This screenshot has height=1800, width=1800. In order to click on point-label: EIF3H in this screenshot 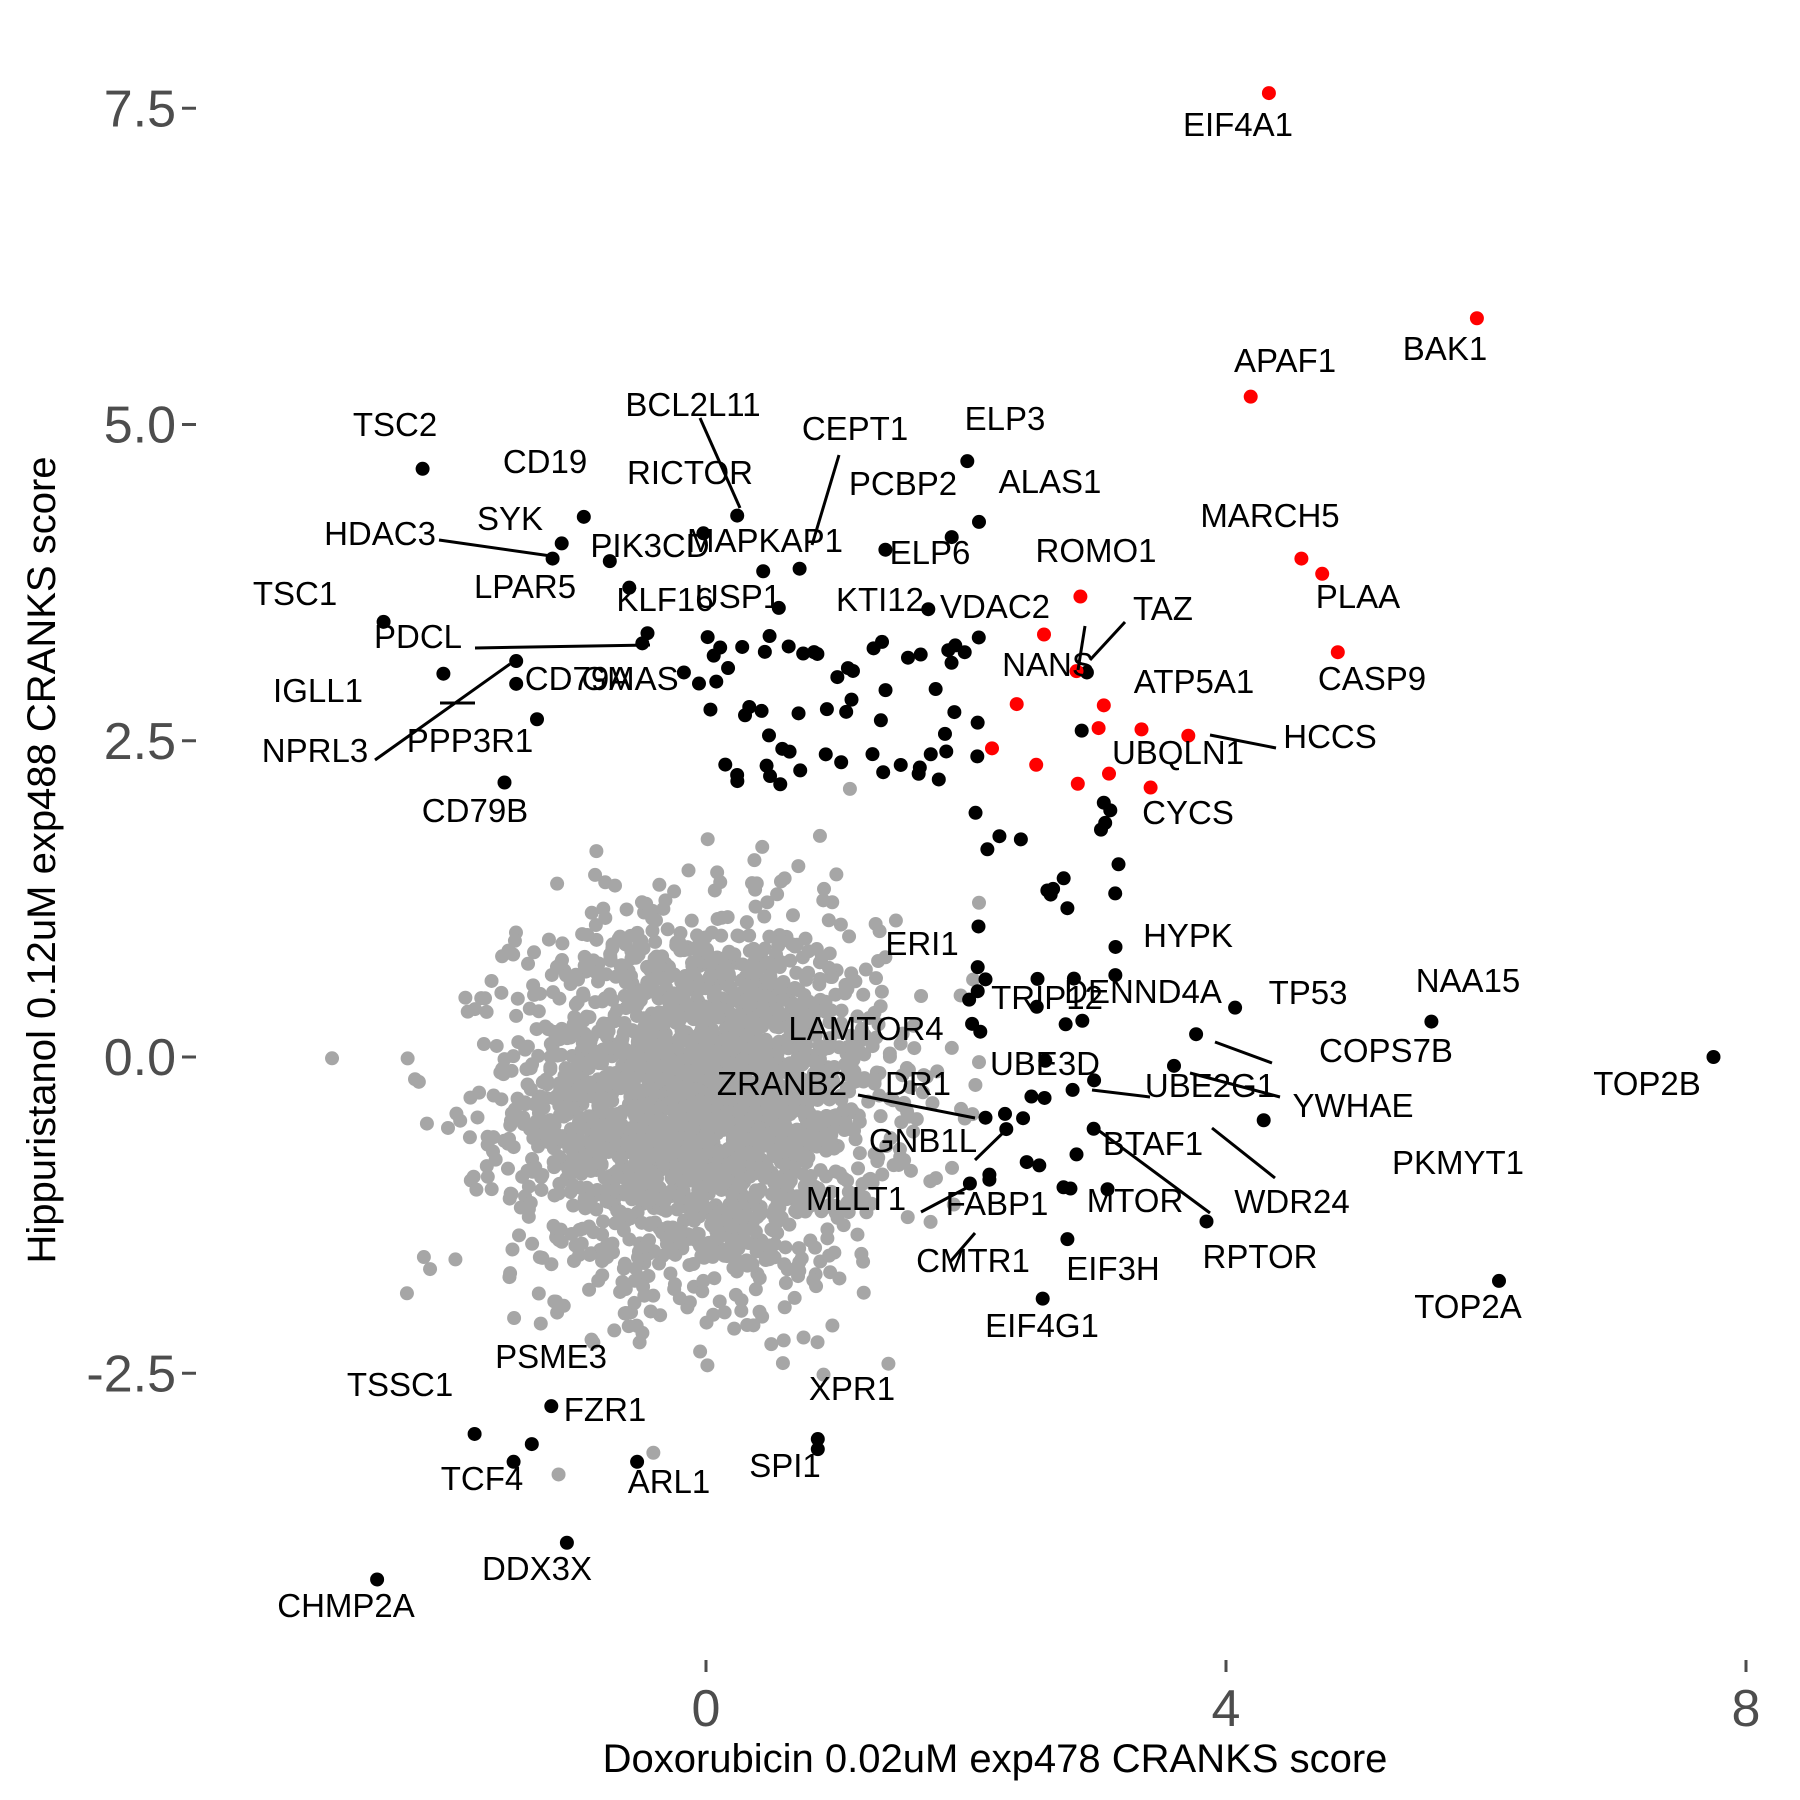, I will do `click(1113, 1268)`.